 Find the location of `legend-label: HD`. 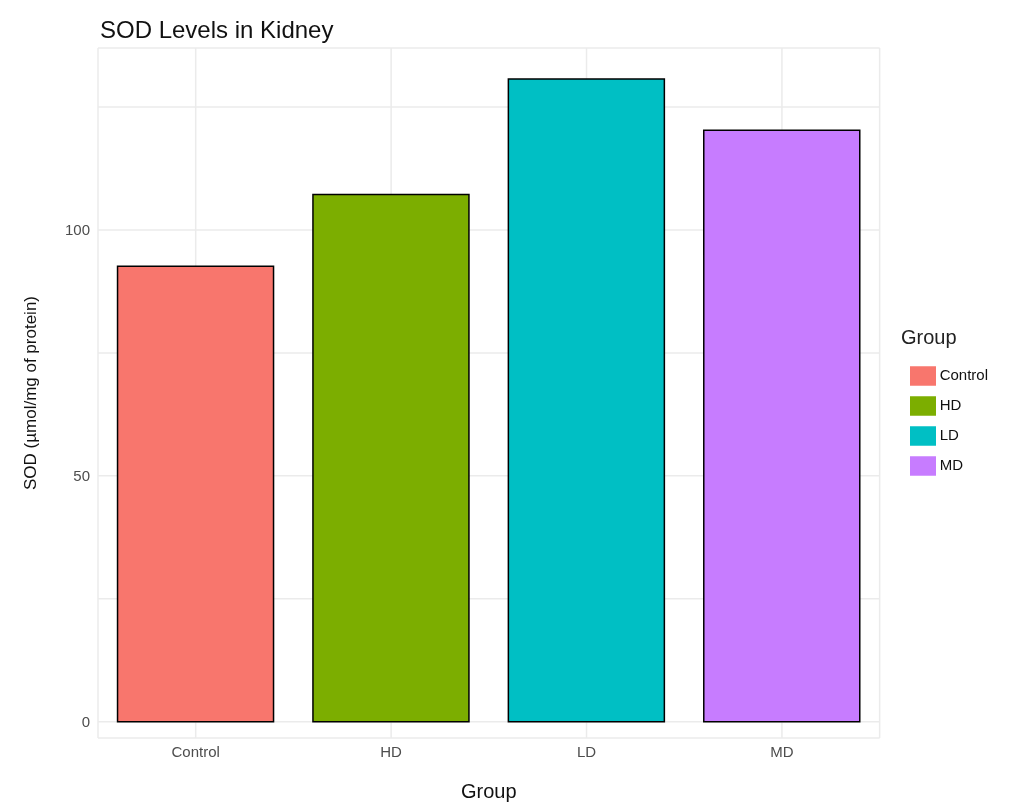

legend-label: HD is located at coordinates (950, 404).